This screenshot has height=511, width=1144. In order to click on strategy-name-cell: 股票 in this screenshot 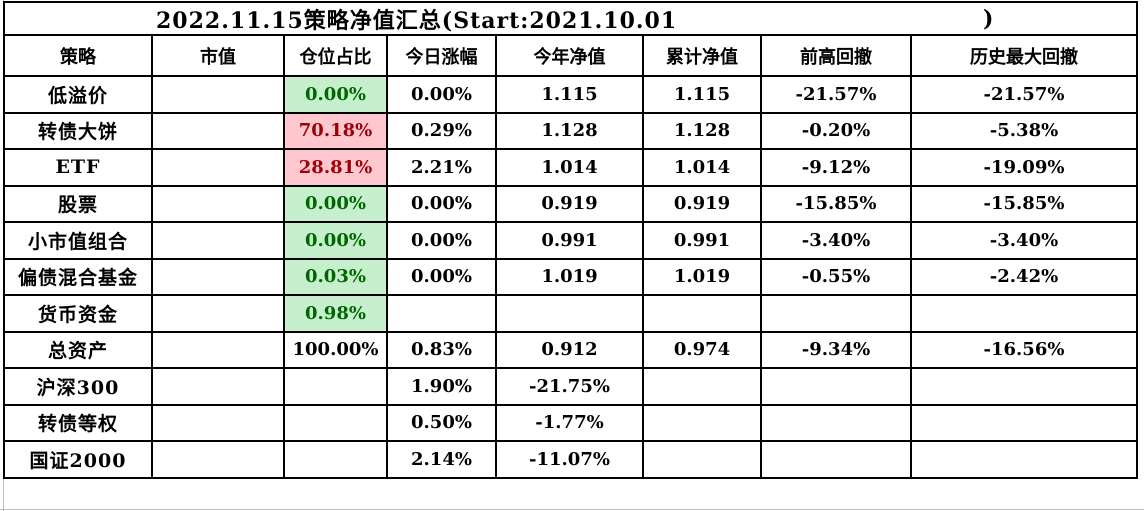, I will do `click(78, 203)`.